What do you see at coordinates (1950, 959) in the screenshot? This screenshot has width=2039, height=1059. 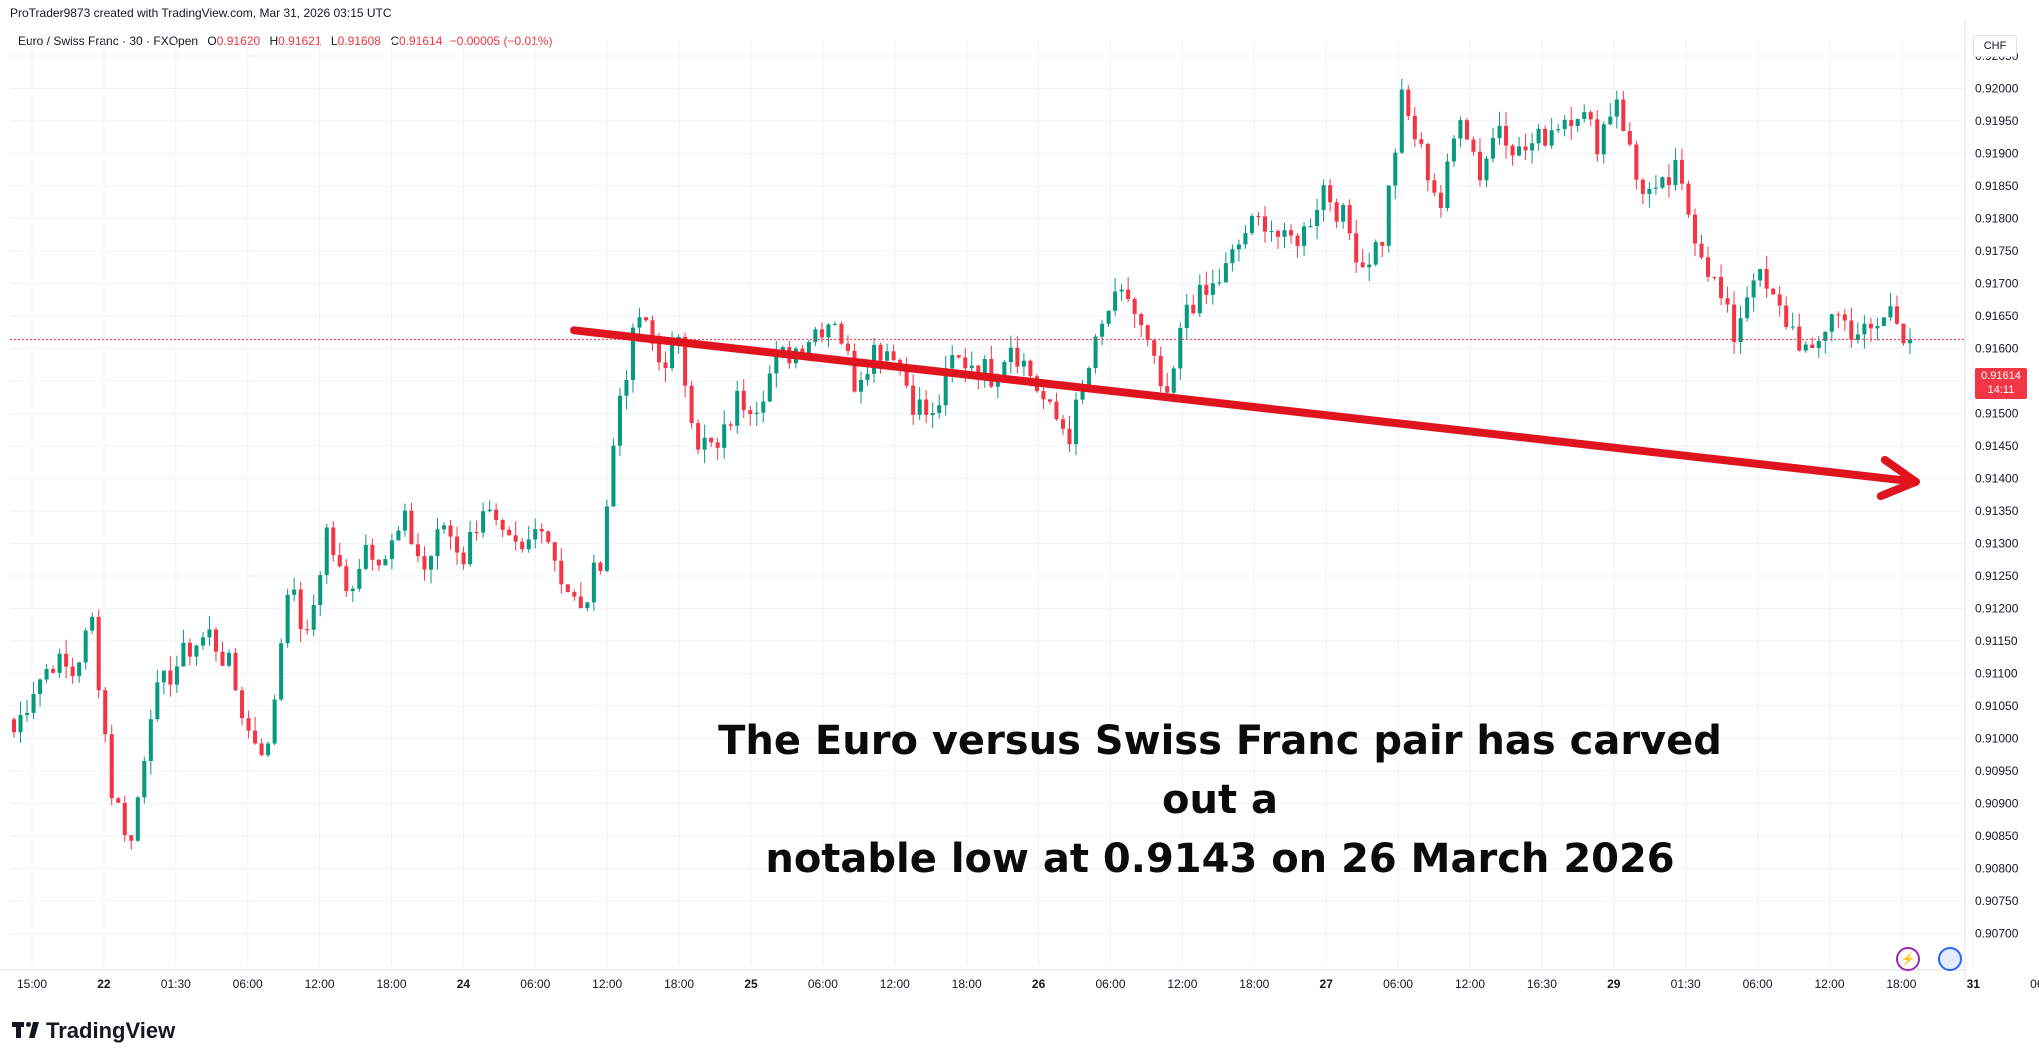 I see `globe-icon` at bounding box center [1950, 959].